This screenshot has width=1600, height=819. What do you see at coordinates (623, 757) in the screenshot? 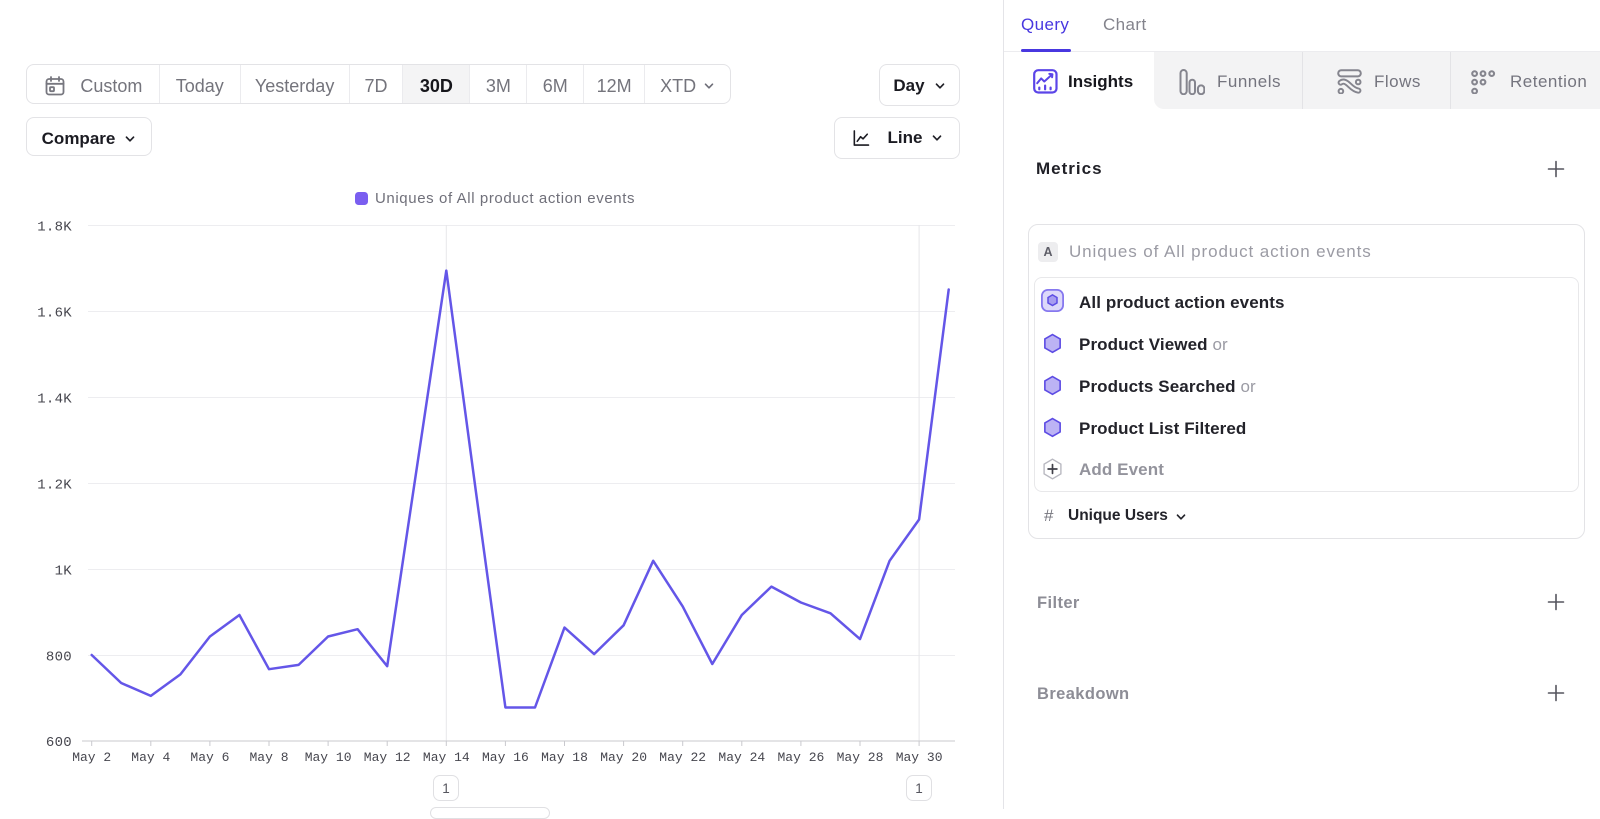
I see `svg-text: May 20` at bounding box center [623, 757].